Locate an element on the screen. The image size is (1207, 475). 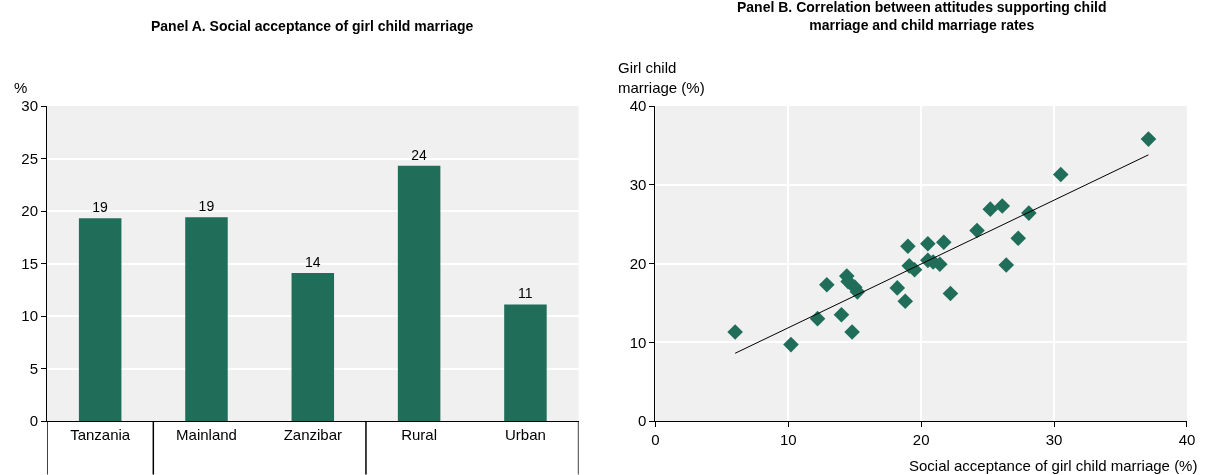
y-tick-label: 15 is located at coordinates (29, 263).